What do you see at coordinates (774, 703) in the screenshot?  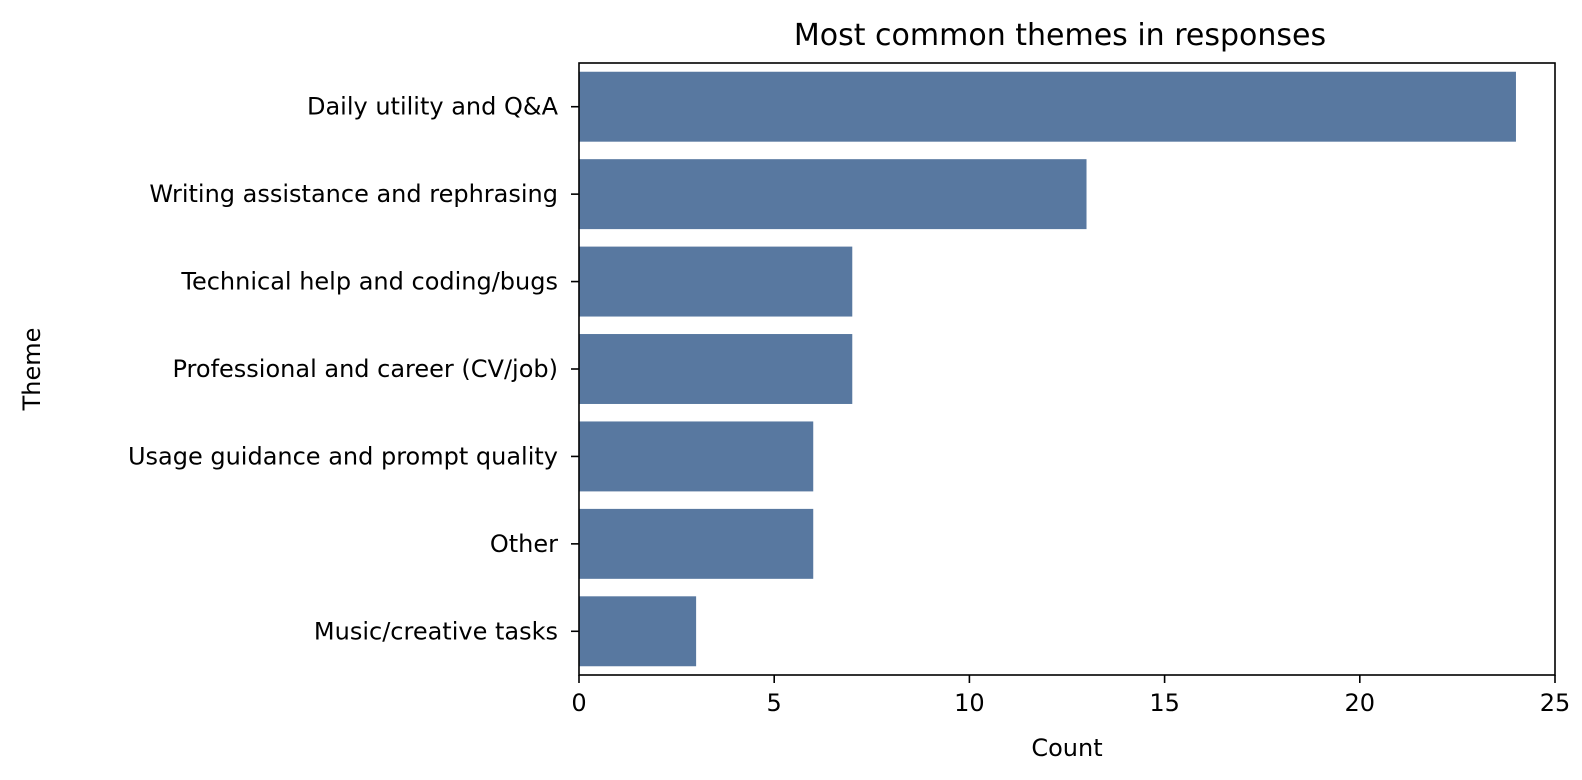 I see `x-tick-label: 5` at bounding box center [774, 703].